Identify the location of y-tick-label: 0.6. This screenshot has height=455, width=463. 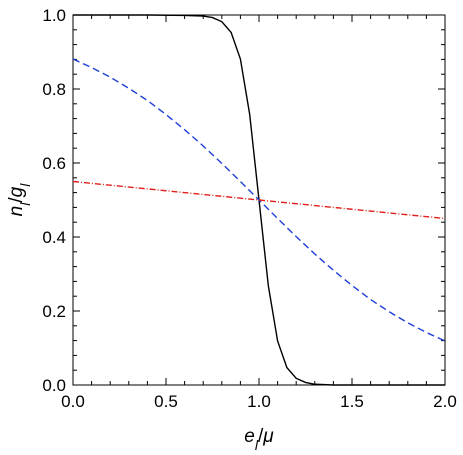
(54, 163).